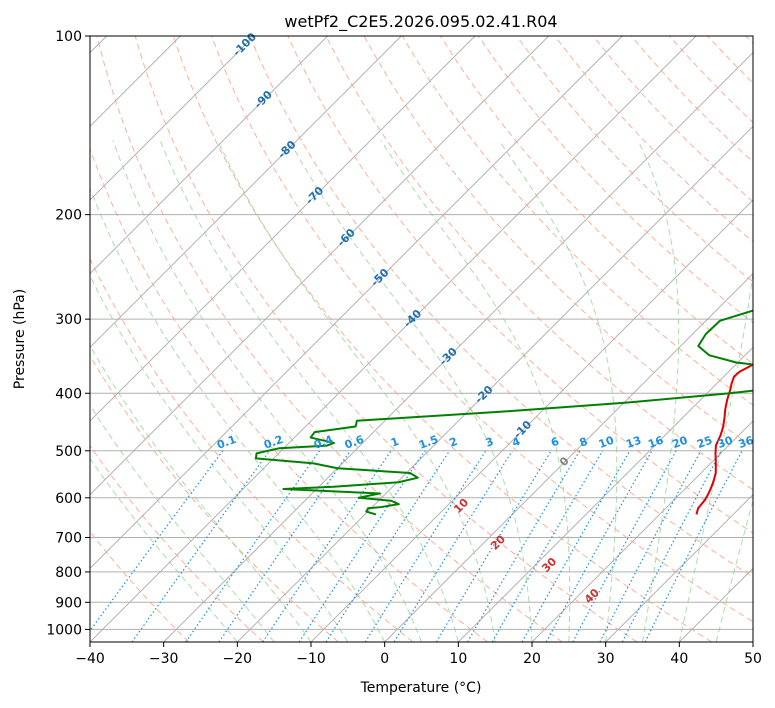 Image resolution: width=775 pixels, height=708 pixels. Describe the element at coordinates (420, 22) in the screenshot. I see `chart-title: wetPf2_C2E5.2026.095.02.41.R04` at that location.